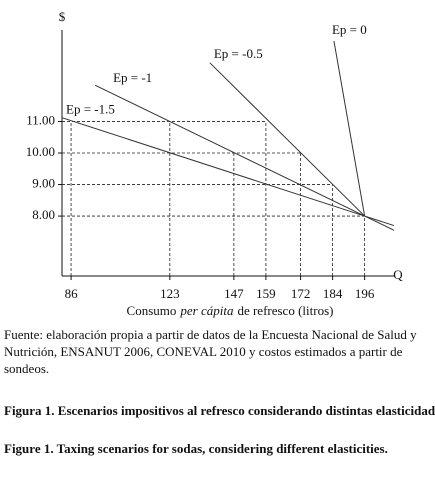  Describe the element at coordinates (238, 53) in the screenshot. I see `series-label: Ep = -0.5` at that location.